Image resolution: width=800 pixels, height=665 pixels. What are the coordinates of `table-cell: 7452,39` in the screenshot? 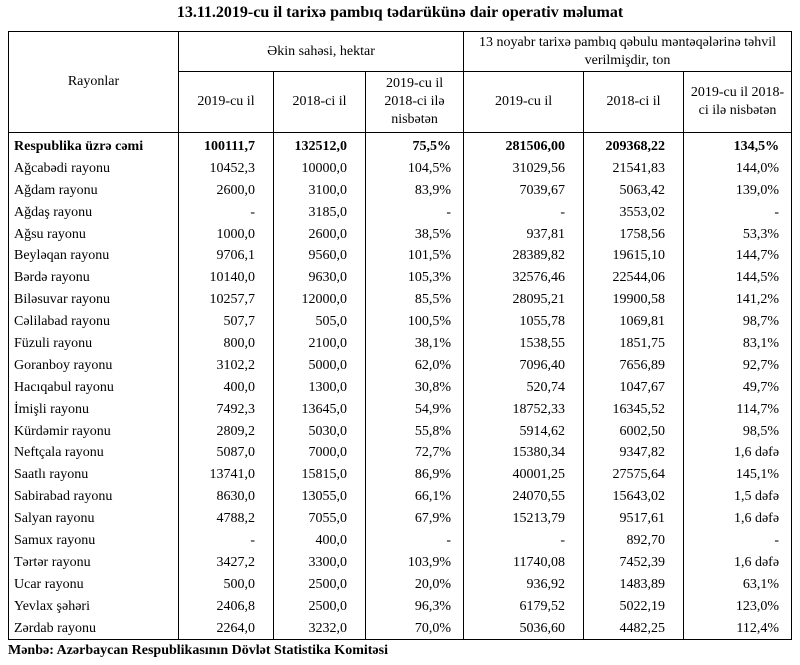 It's located at (634, 562).